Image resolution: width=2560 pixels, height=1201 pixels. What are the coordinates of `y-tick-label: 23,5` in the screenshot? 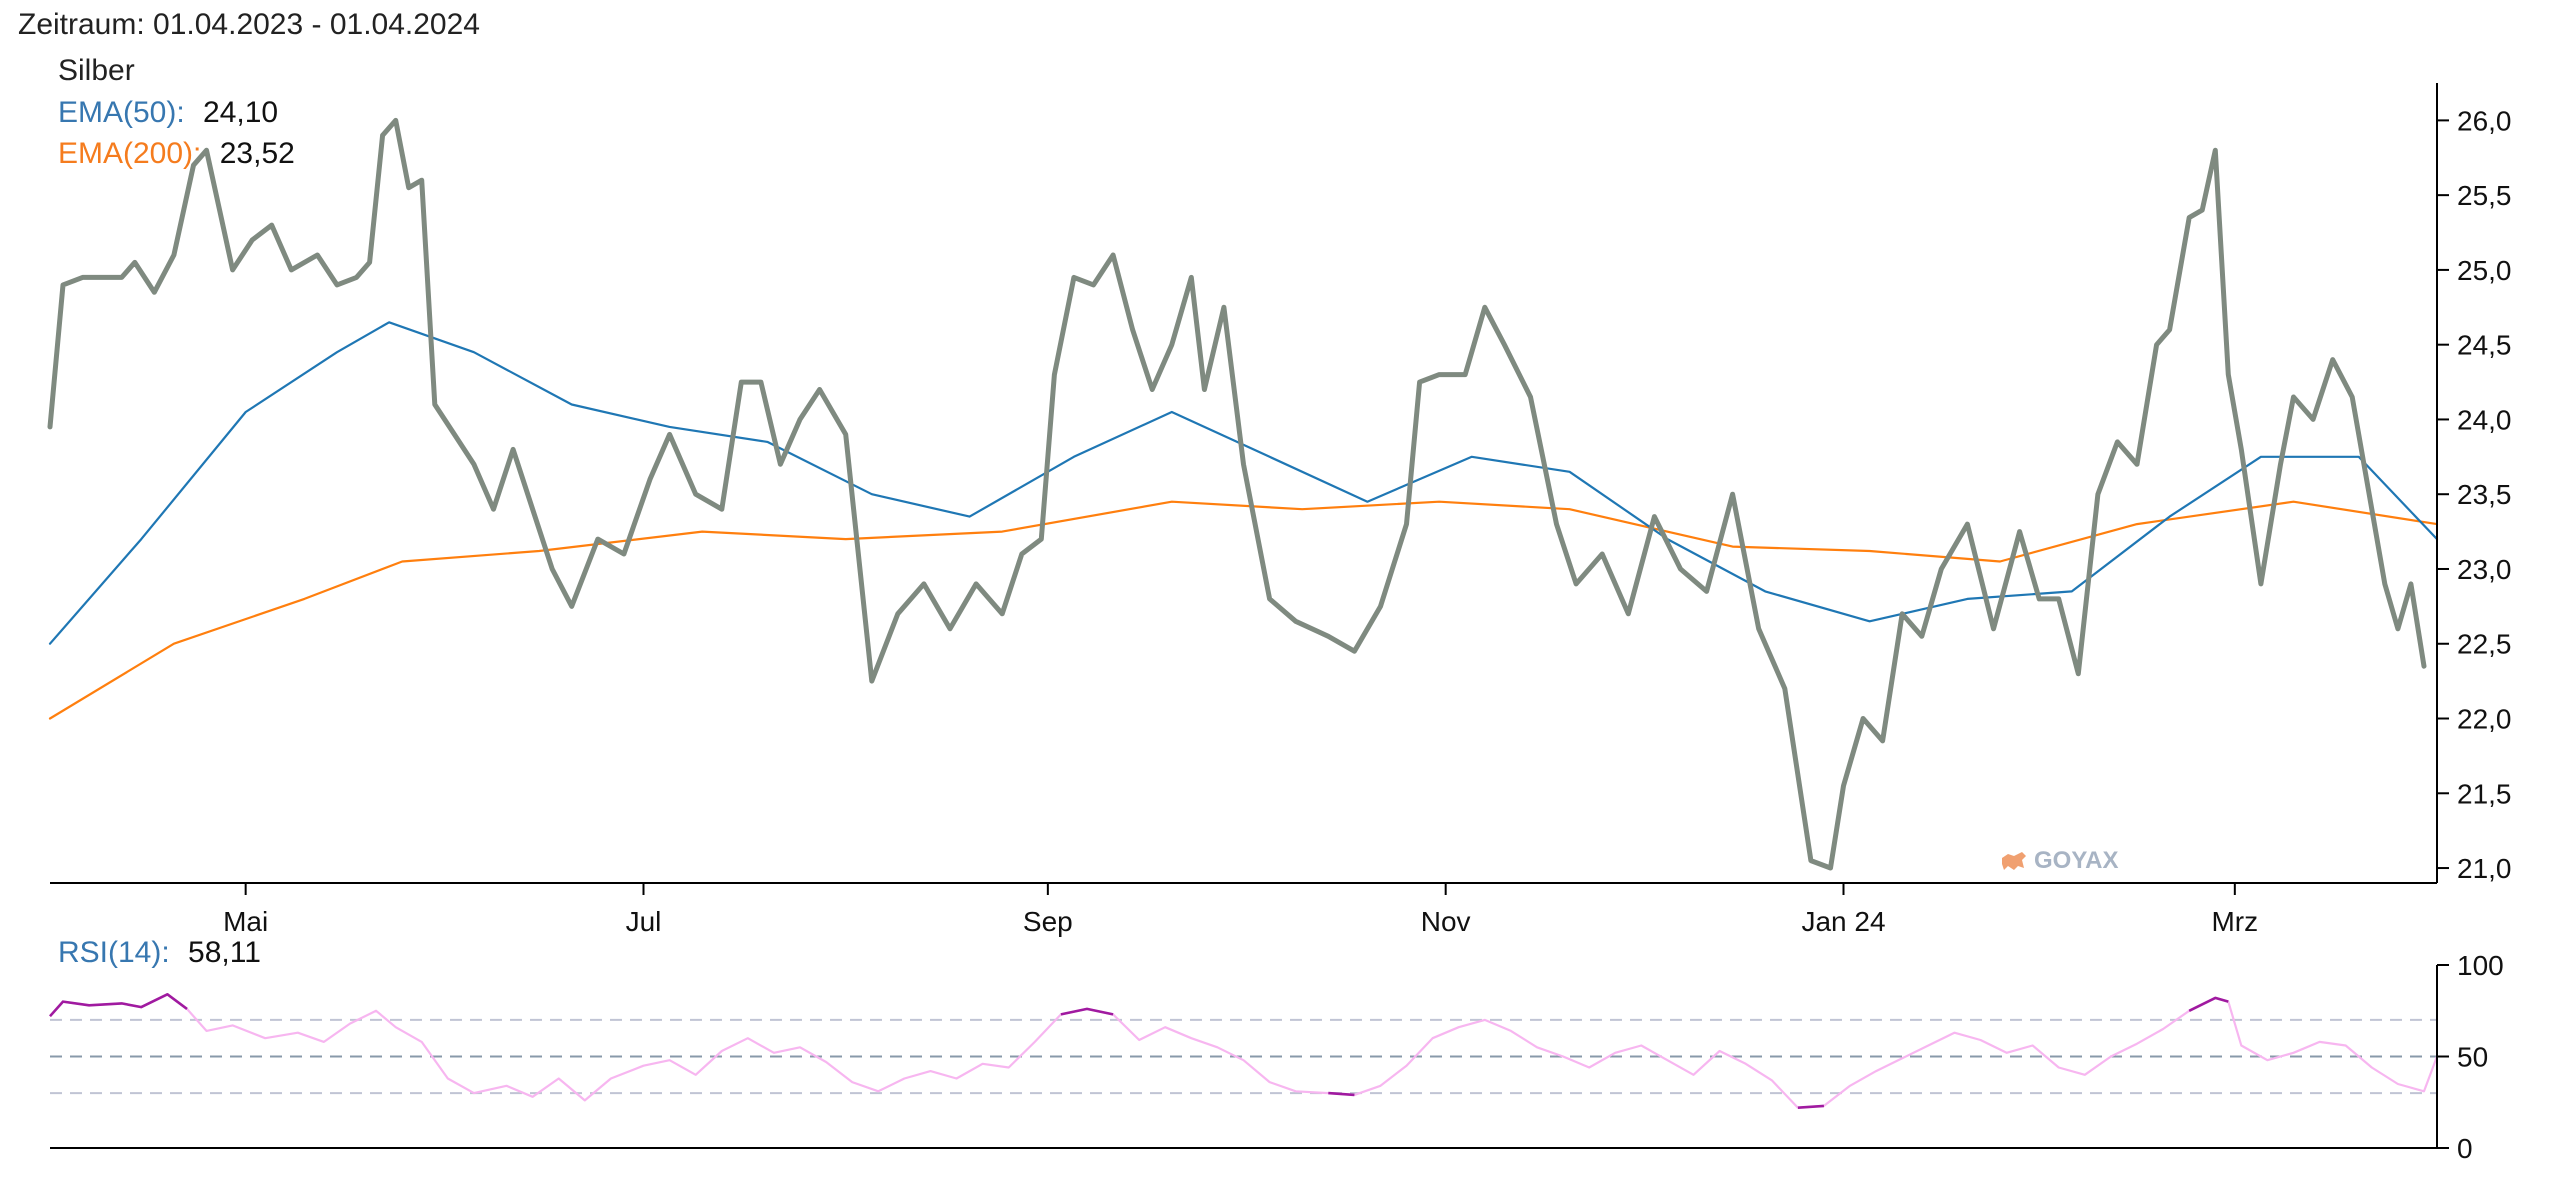 It's located at (2484, 494).